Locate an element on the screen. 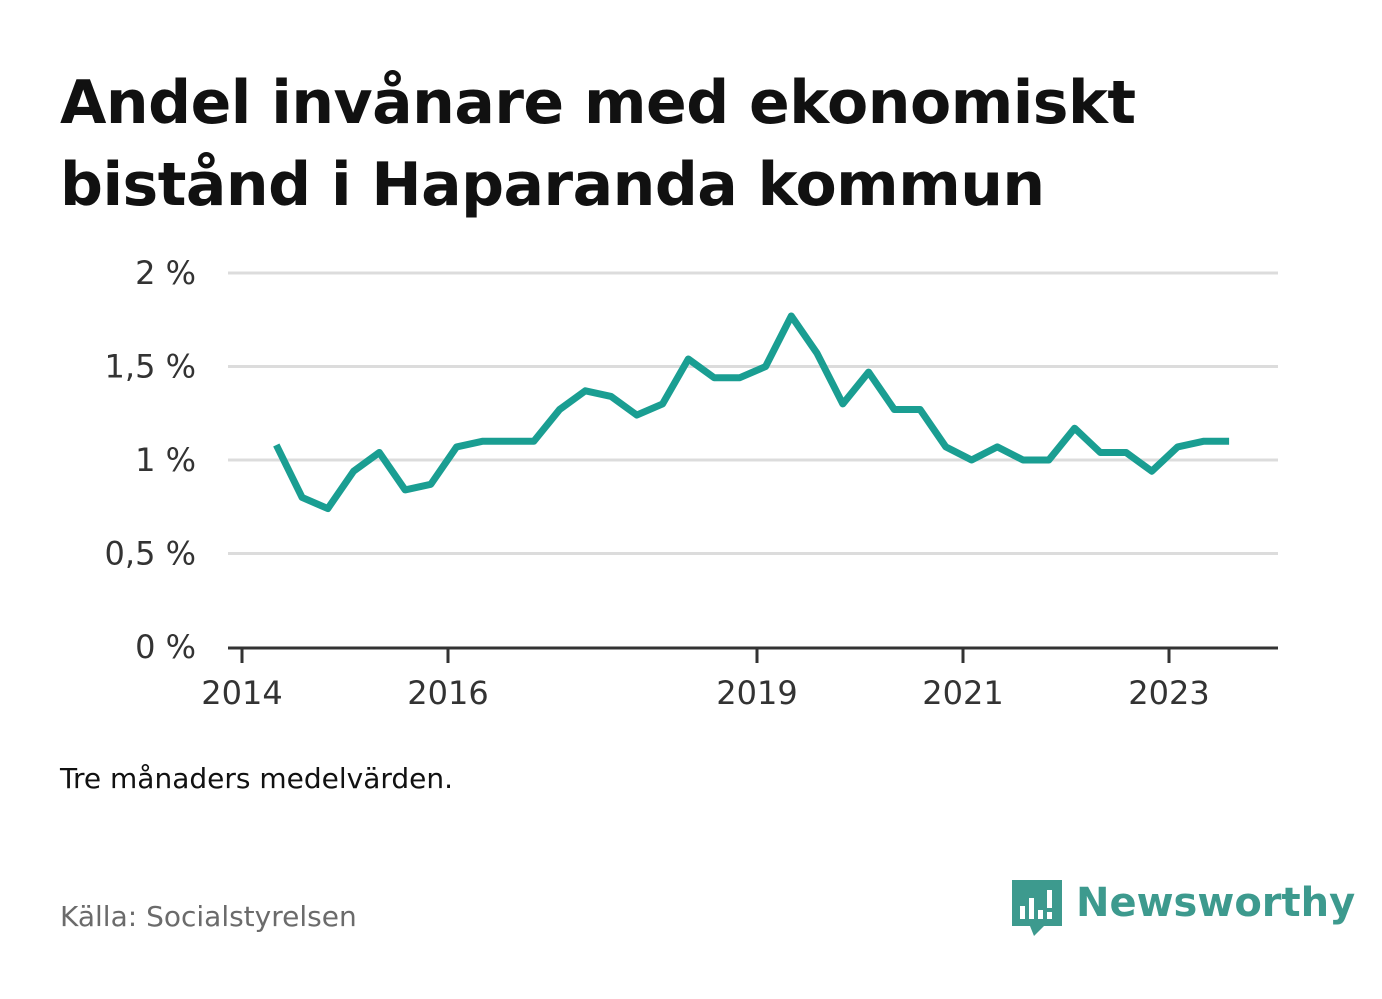 Image resolution: width=1382 pixels, height=999 pixels. data-series is located at coordinates (753, 412).